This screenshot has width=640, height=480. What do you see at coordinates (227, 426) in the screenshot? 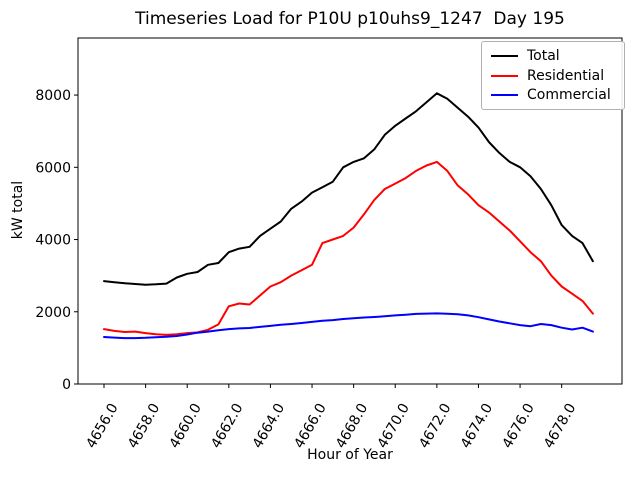
I see `x-tick-label: 4662.0` at bounding box center [227, 426].